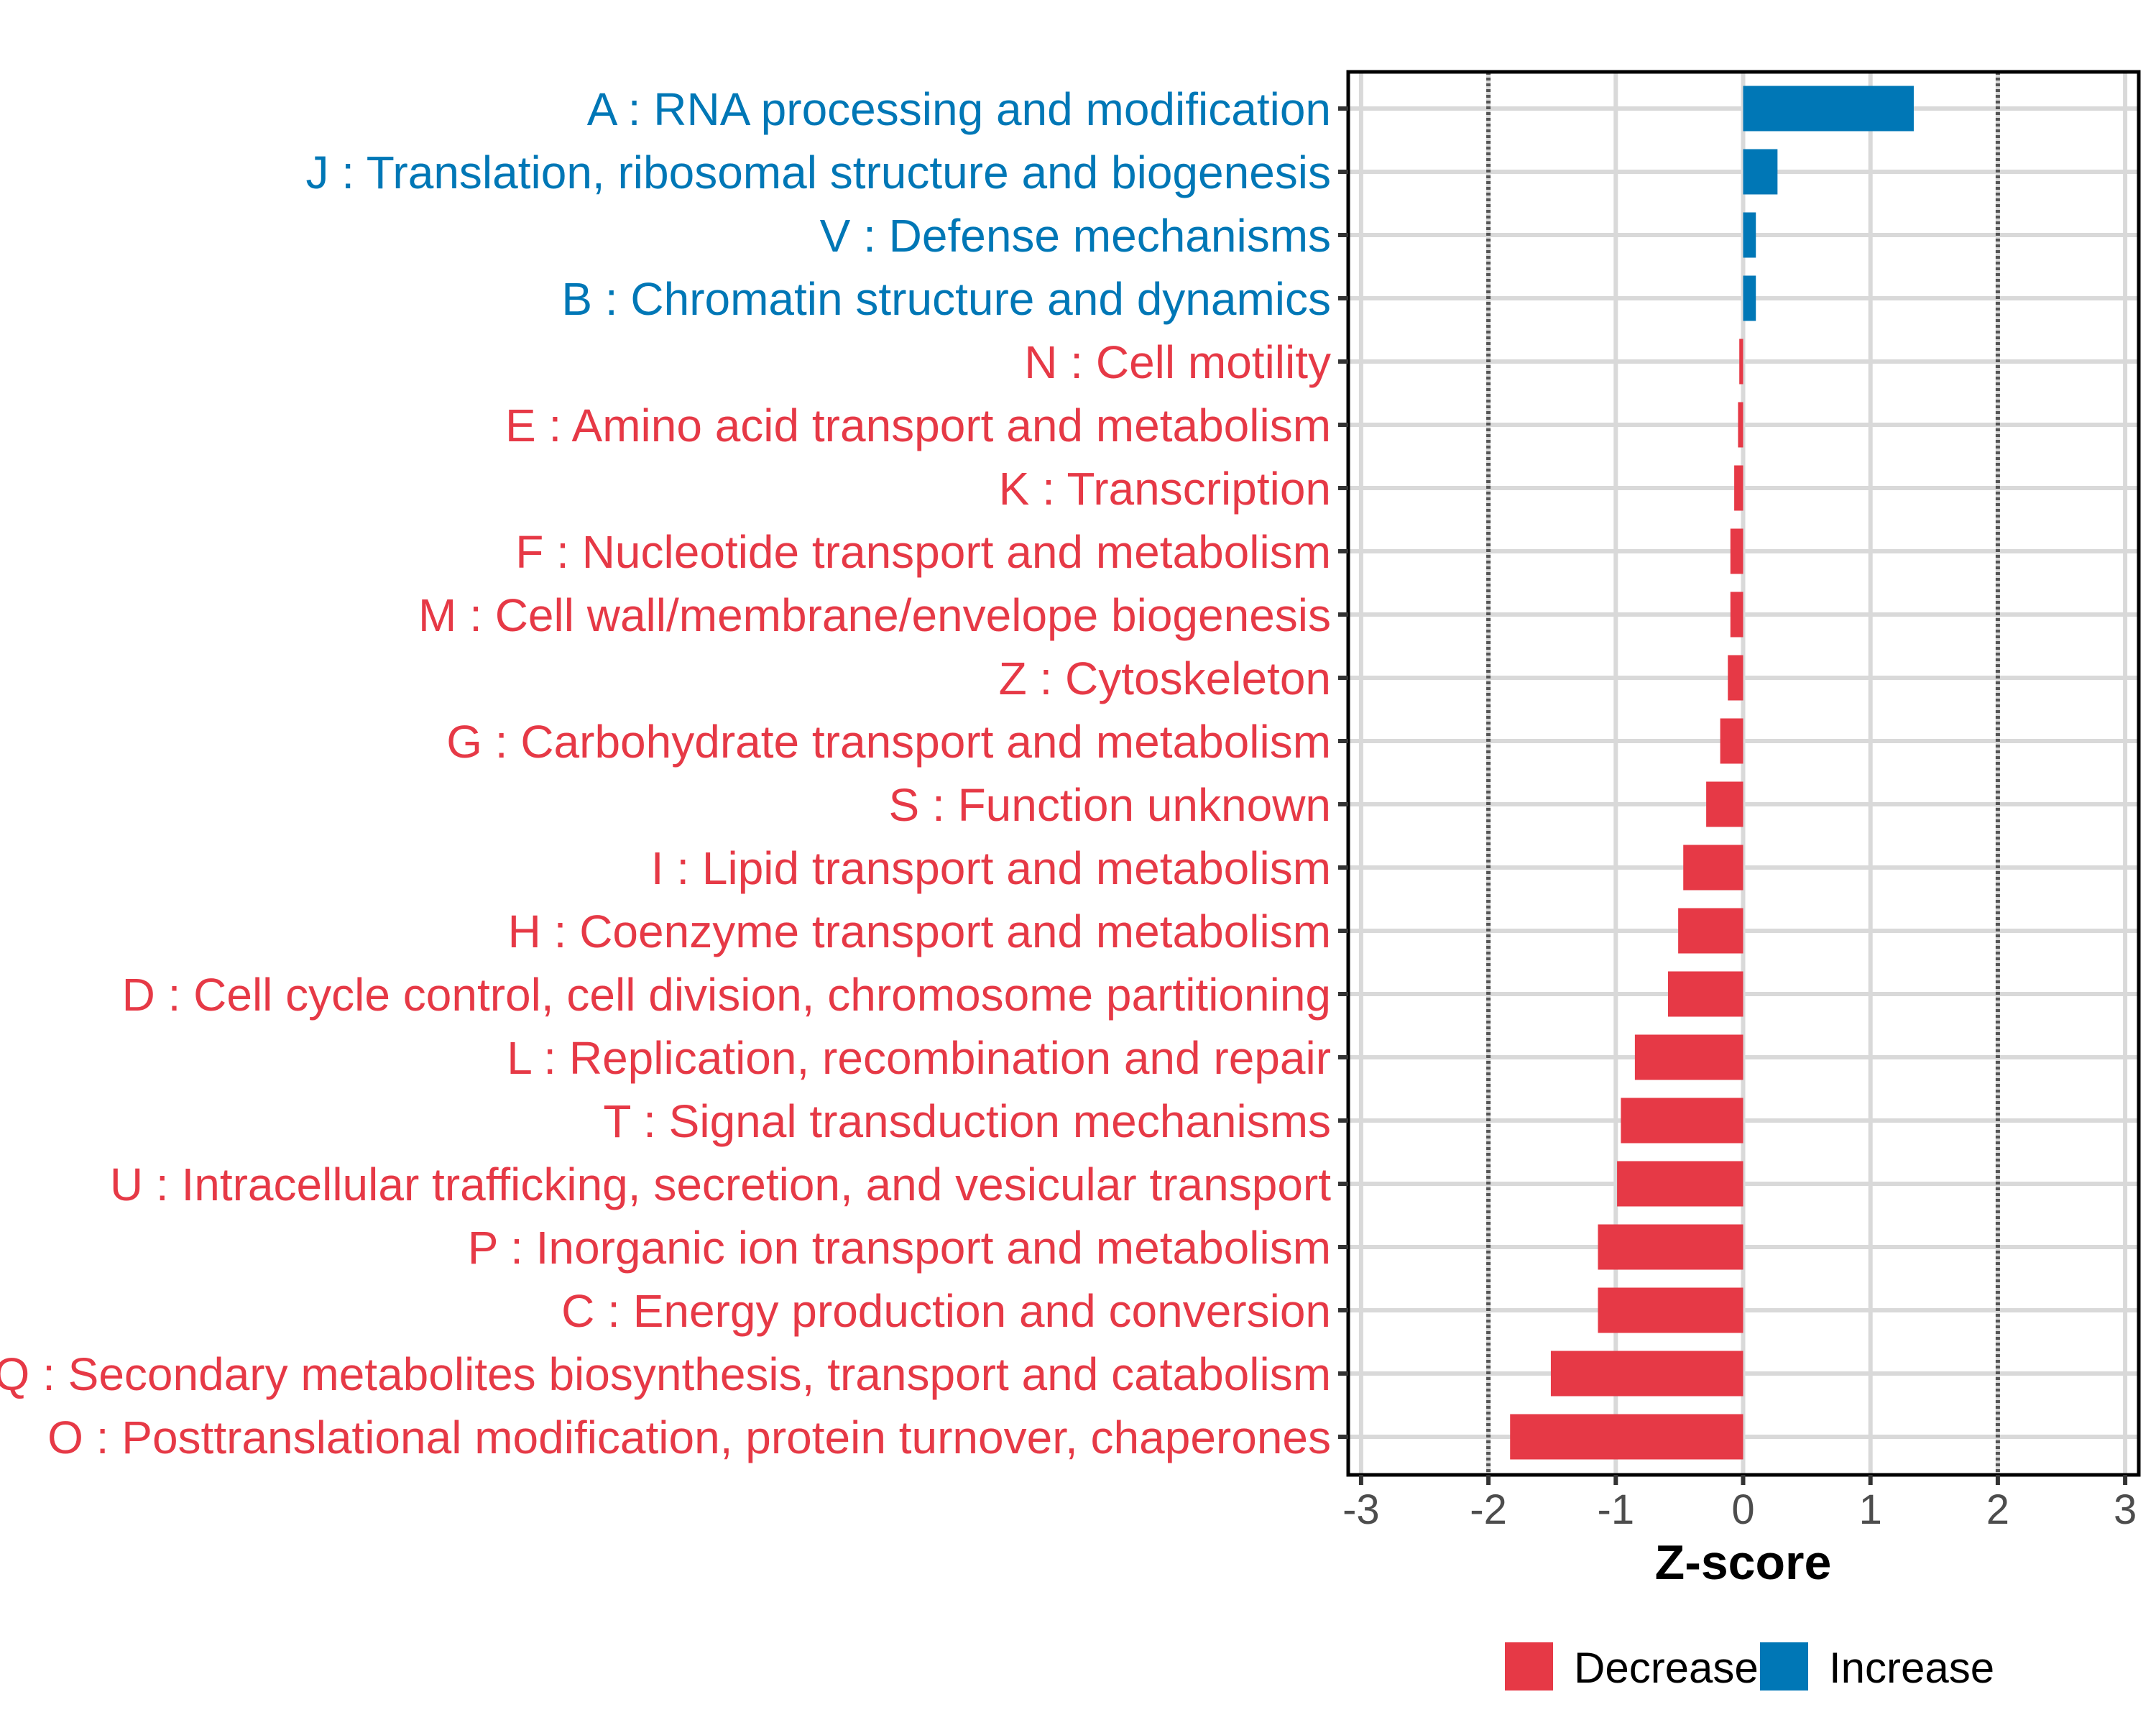  What do you see at coordinates (1744, 1562) in the screenshot?
I see `x-axis-title: Z-score` at bounding box center [1744, 1562].